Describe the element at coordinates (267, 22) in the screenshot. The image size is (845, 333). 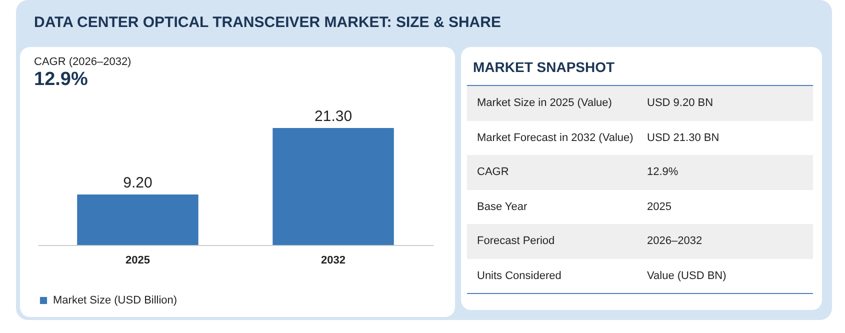
I see `chart-title: DATA CENTER OPTICAL TRANSCEIVER MARKET: SIZE & SHARE` at that location.